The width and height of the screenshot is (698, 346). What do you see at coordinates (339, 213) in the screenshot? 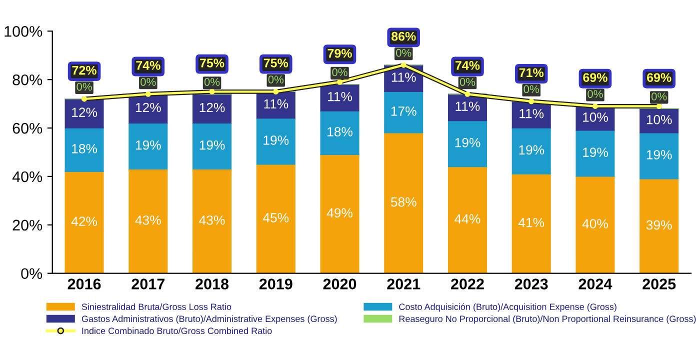
I see `data-label: 49%` at bounding box center [339, 213].